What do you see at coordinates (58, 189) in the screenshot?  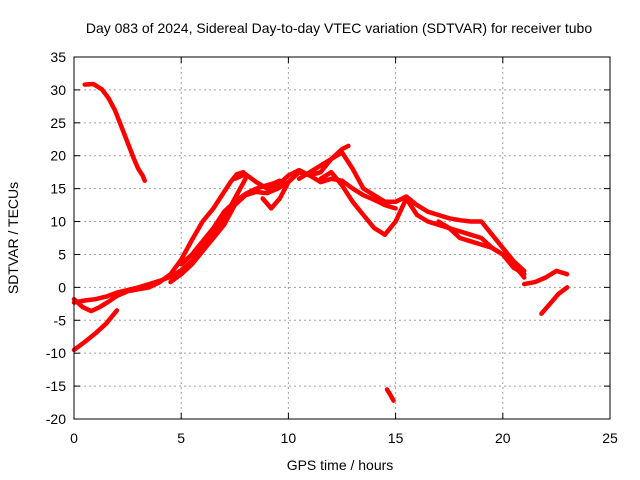 I see `y-tick-label: 15` at bounding box center [58, 189].